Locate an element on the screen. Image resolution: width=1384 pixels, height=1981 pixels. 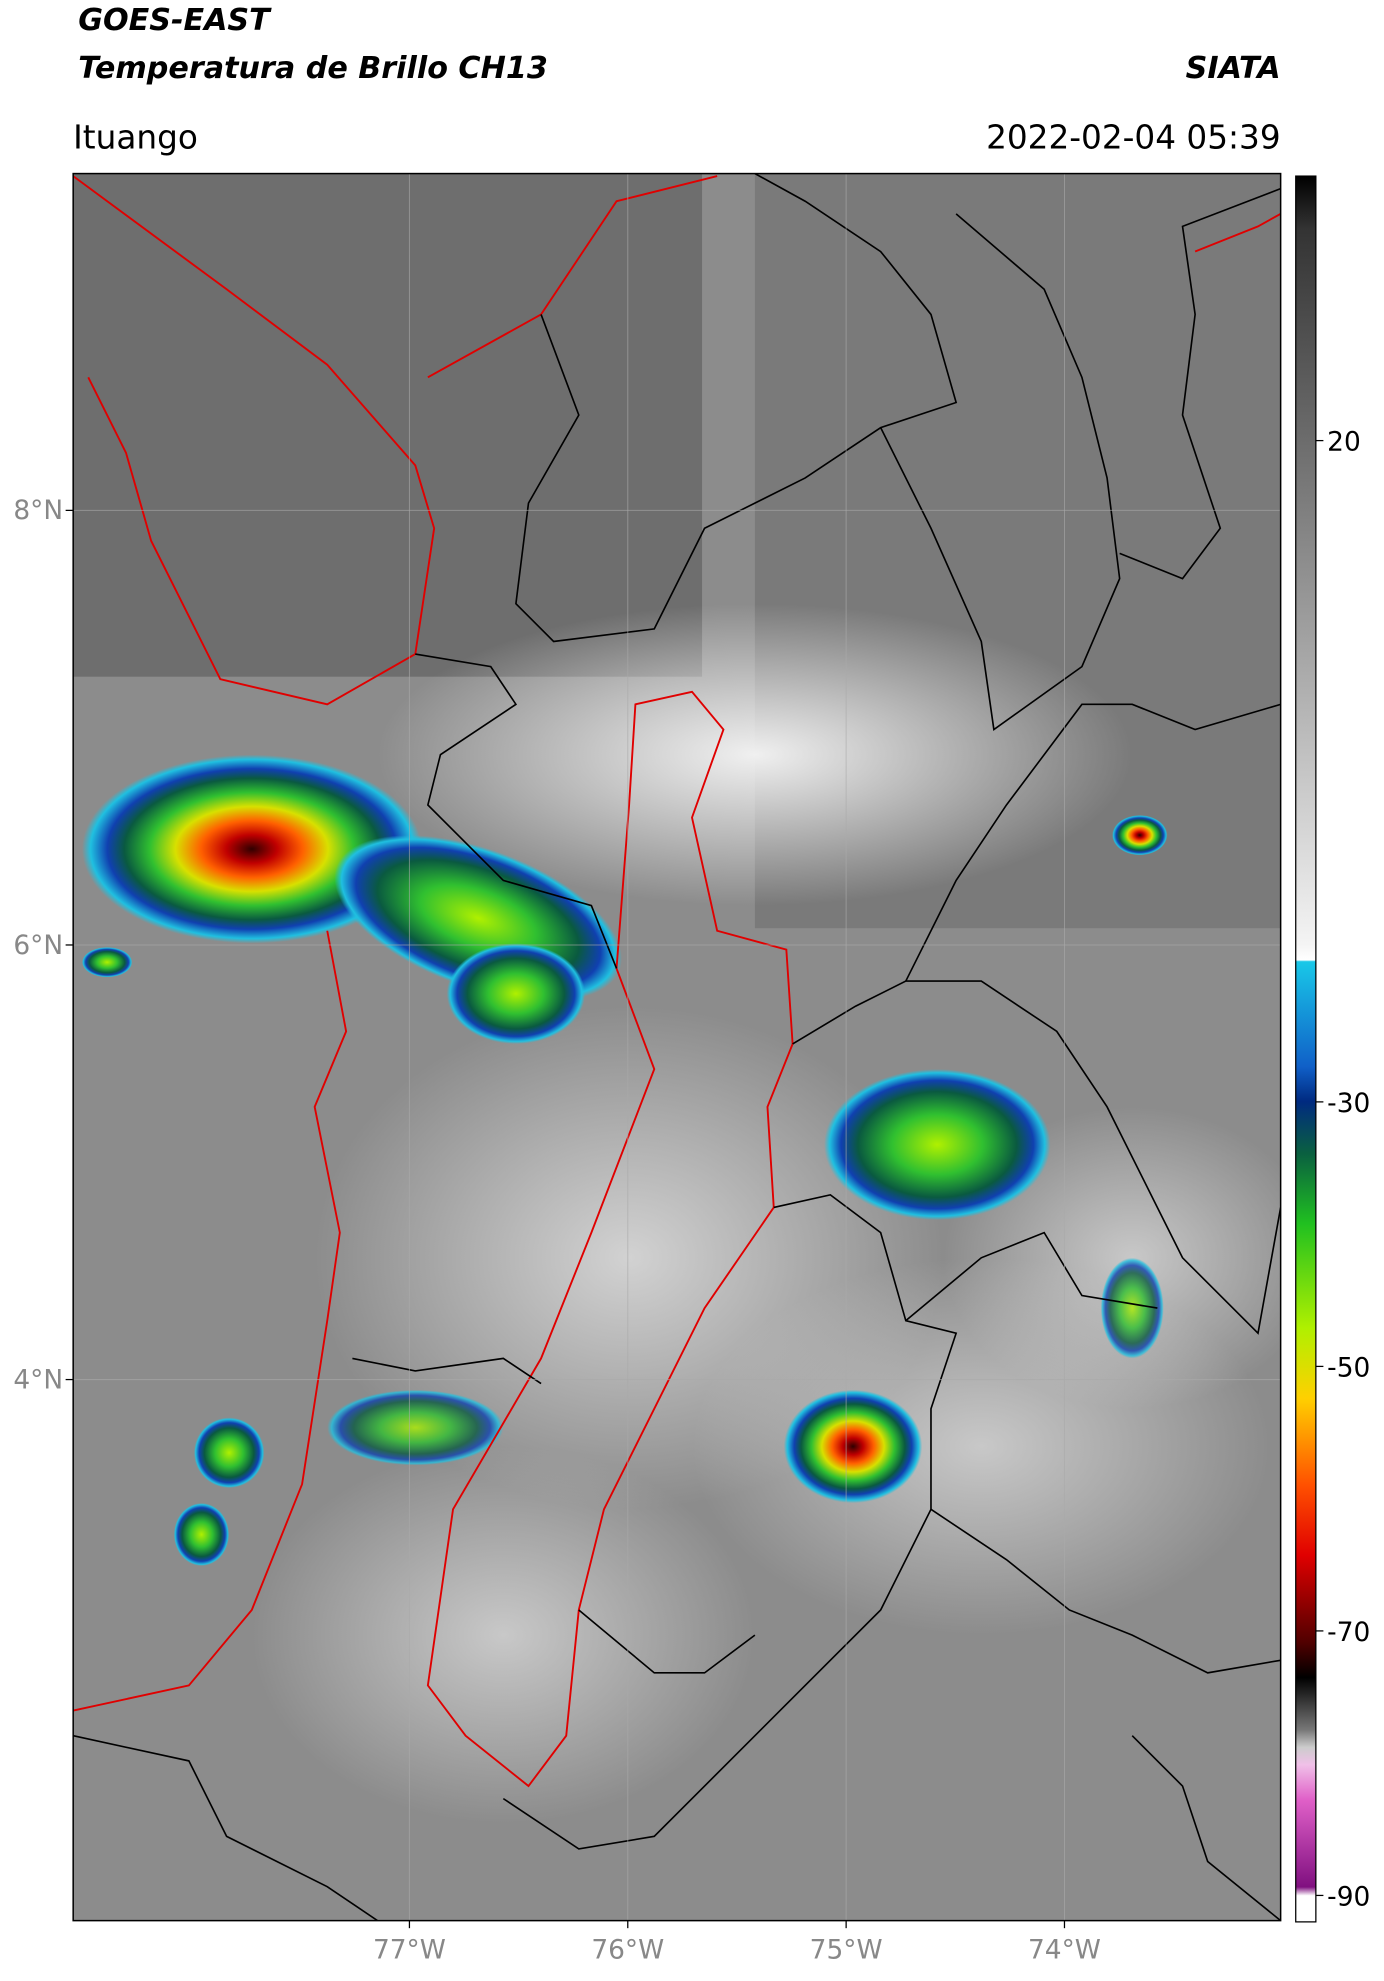
colorbar-tick-label: -90 is located at coordinates (1348, 1896).